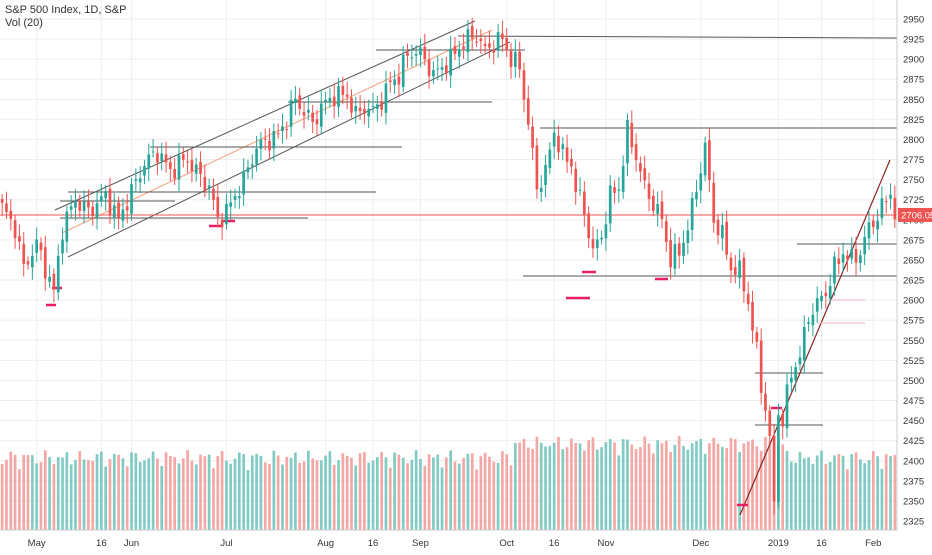 The image size is (932, 555). What do you see at coordinates (913, 401) in the screenshot?
I see `price-tick-label: 2475` at bounding box center [913, 401].